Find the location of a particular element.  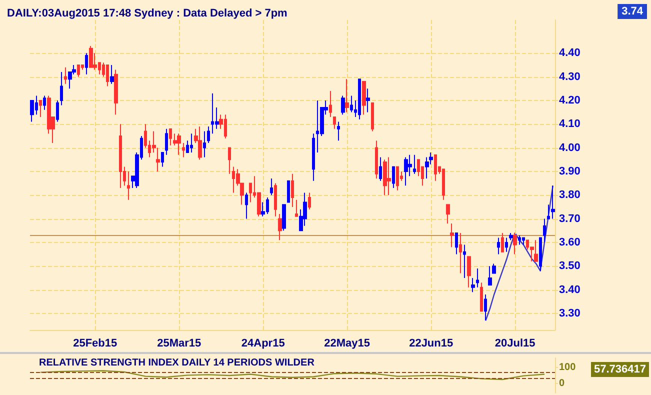

y-tick-label: 3.90 is located at coordinates (569, 171).